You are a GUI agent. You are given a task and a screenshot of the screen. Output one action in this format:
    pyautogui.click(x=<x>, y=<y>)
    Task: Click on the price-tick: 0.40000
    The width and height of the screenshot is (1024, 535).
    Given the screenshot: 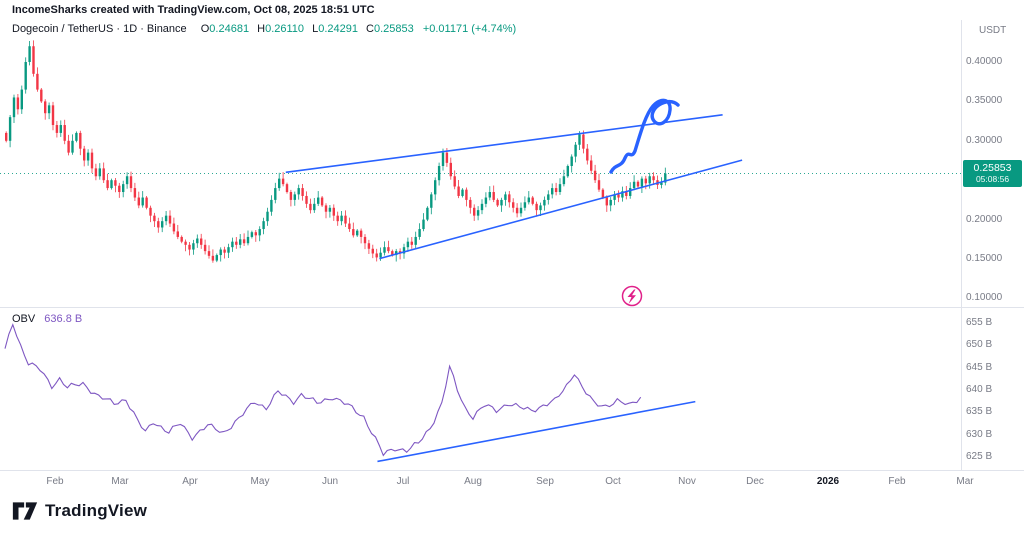 What is the action you would take?
    pyautogui.click(x=984, y=61)
    